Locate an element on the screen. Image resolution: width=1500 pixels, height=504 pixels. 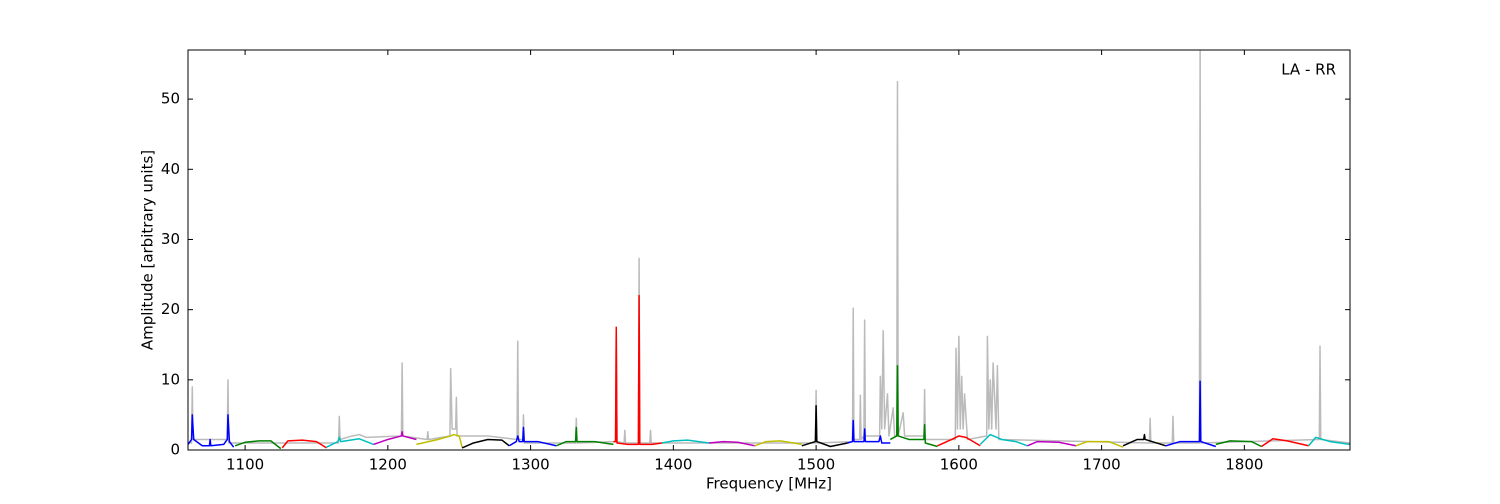
y-axis-label: Amplitude [arbitrary units] is located at coordinates (148, 250).